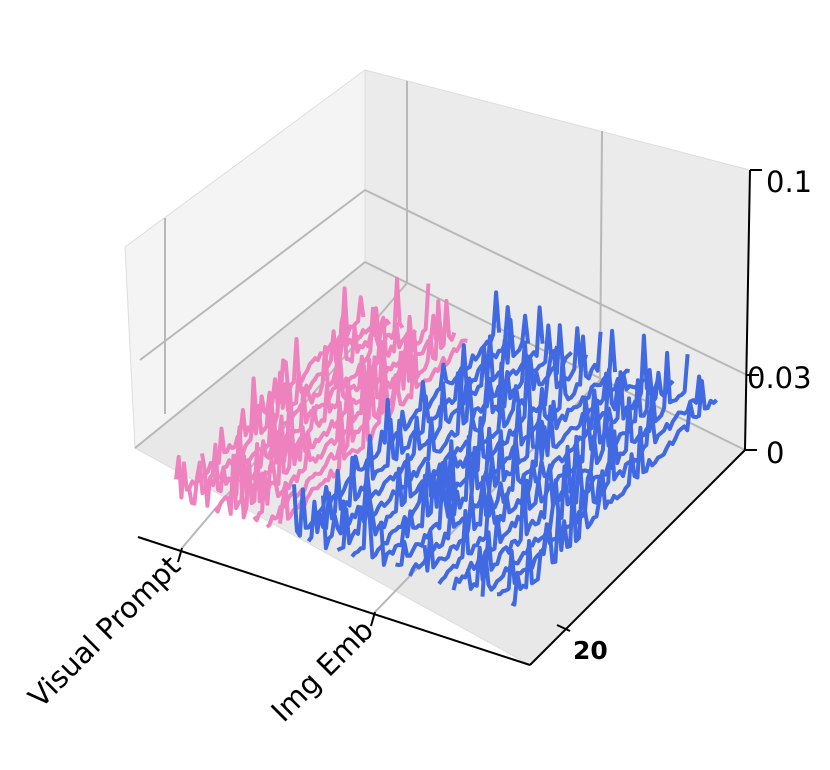 This screenshot has width=830, height=770. I want to click on z-tick-label: 0.03, so click(779, 378).